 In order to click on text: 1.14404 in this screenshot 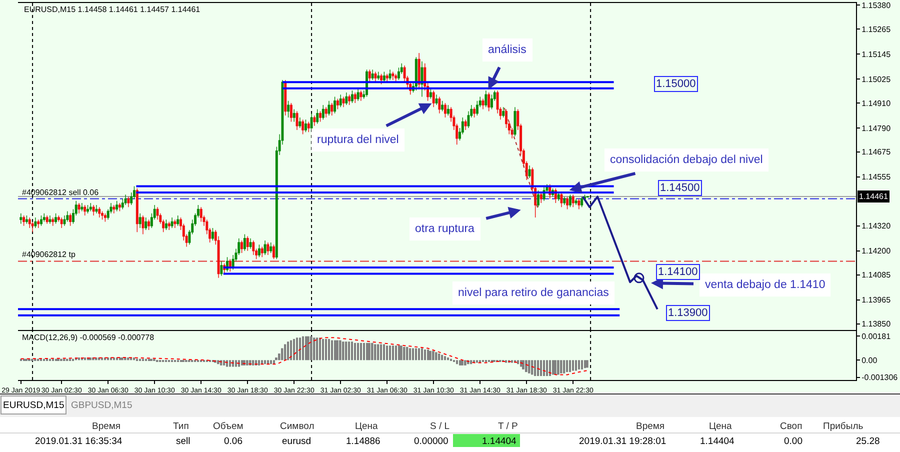, I will do `click(499, 441)`.